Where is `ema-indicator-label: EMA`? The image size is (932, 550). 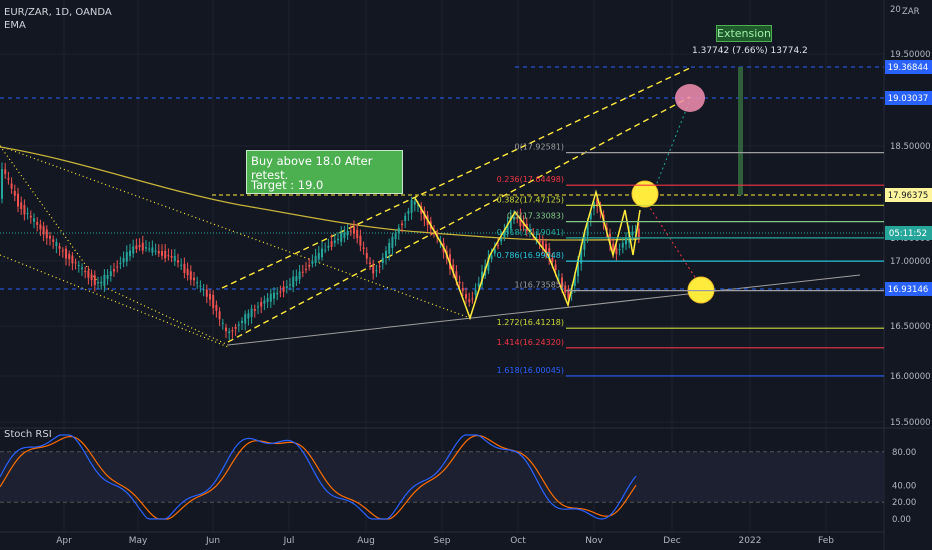 ema-indicator-label: EMA is located at coordinates (15, 25).